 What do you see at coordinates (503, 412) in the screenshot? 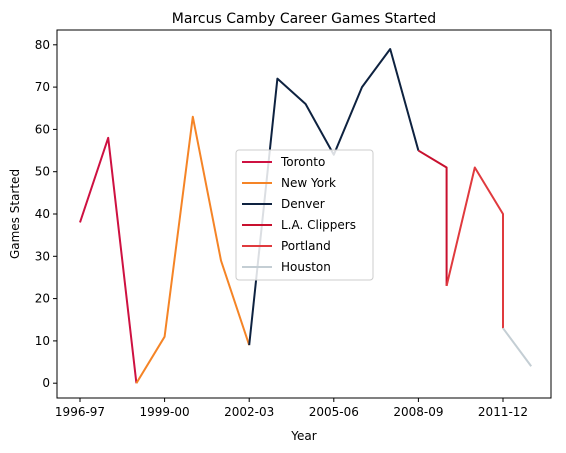
I see `x-tick-label: 2011-12` at bounding box center [503, 412].